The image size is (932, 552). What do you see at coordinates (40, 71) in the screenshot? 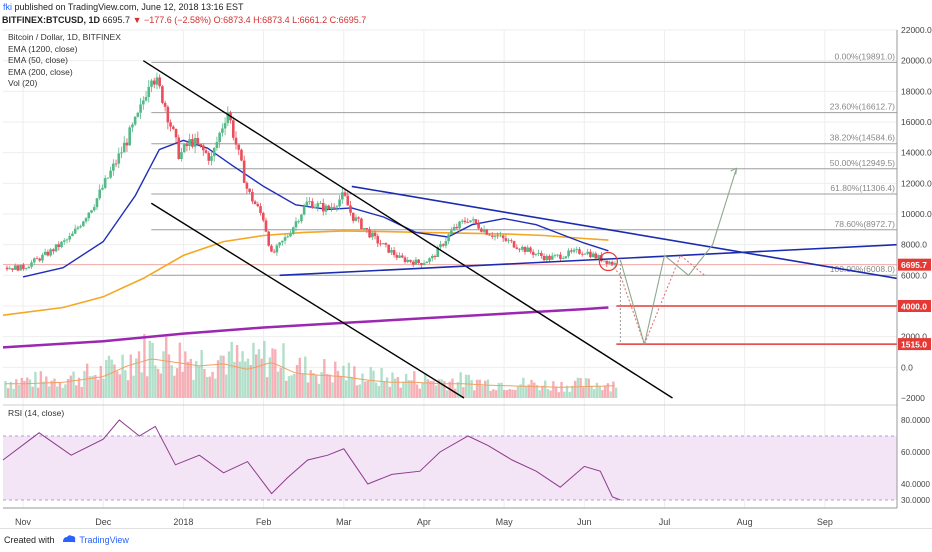
I see `legend-ema200: EMA (200, close)` at bounding box center [40, 71].